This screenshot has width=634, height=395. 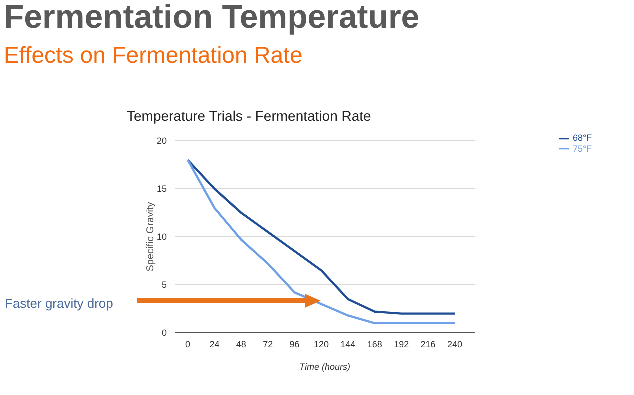 What do you see at coordinates (402, 344) in the screenshot?
I see `x-tick-label: 192` at bounding box center [402, 344].